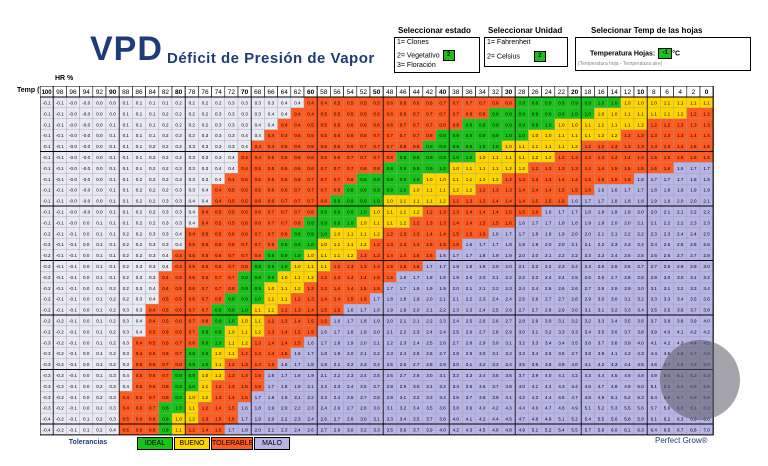 Image resolution: width=768 pixels, height=466 pixels. Describe the element at coordinates (539, 56) in the screenshot. I see `unidad-select-input: 2` at that location.